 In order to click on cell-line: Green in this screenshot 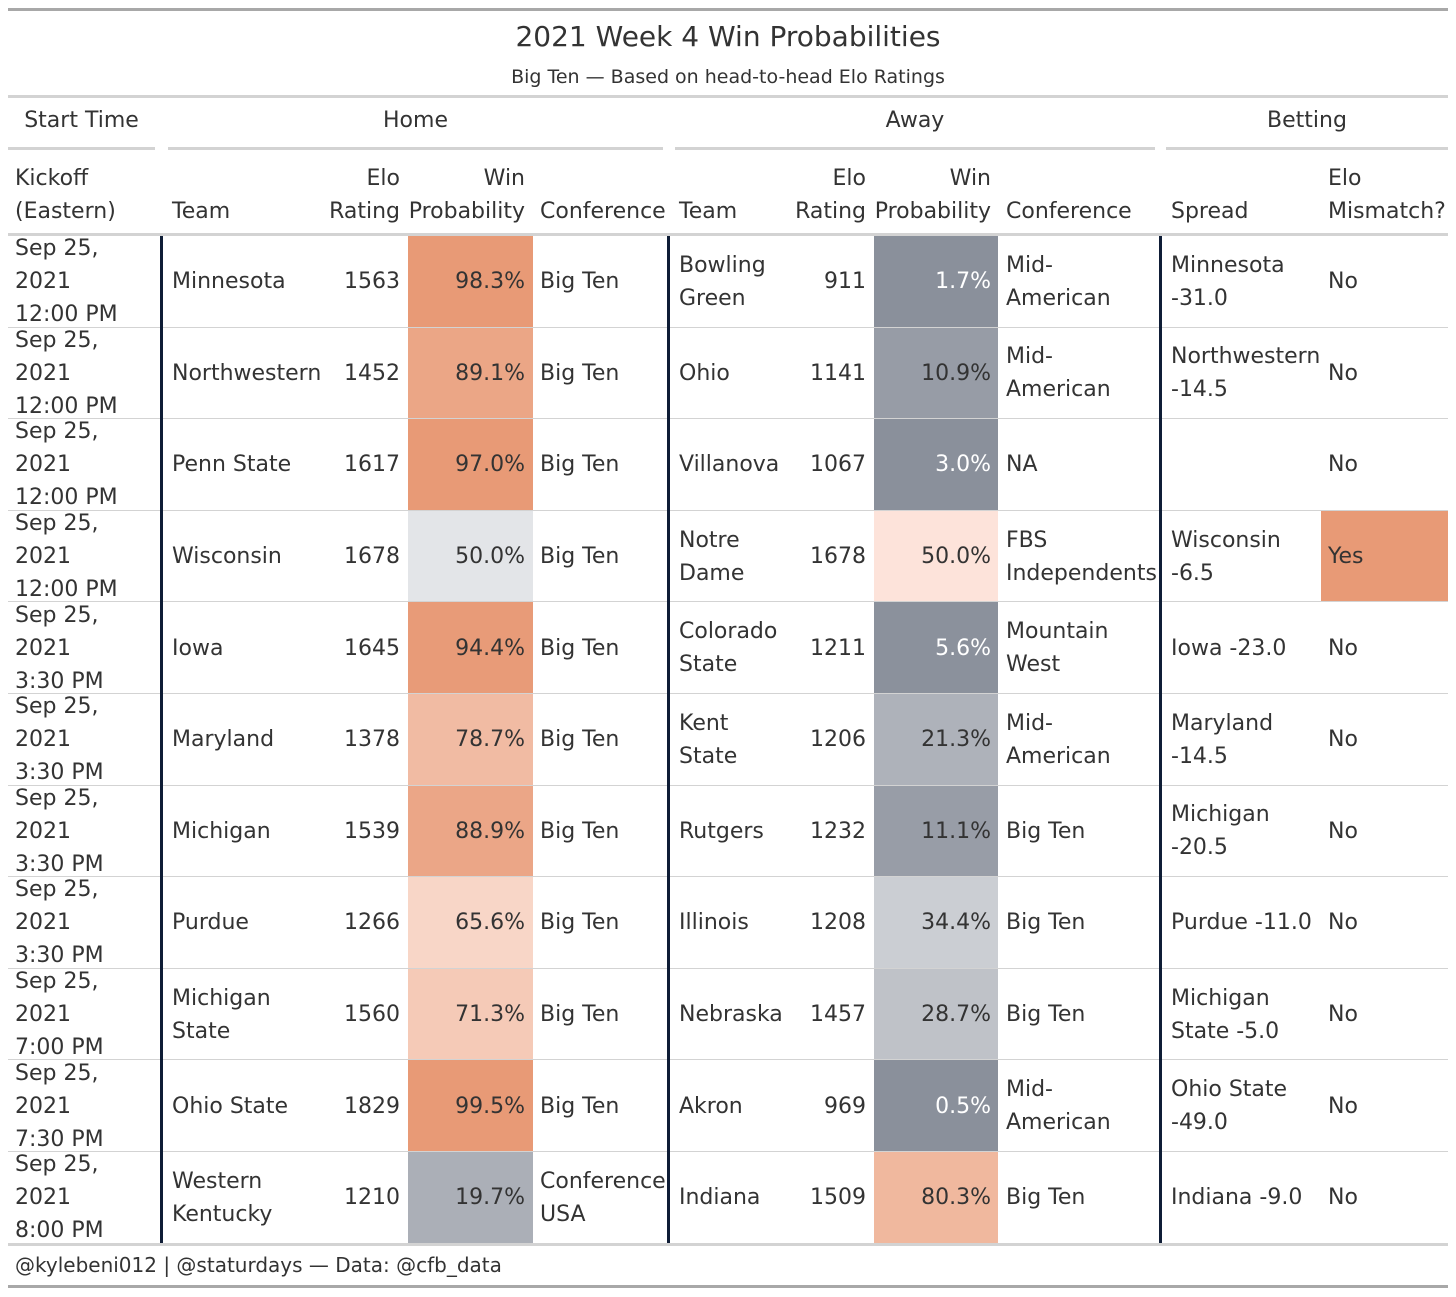, I will do `click(712, 298)`.